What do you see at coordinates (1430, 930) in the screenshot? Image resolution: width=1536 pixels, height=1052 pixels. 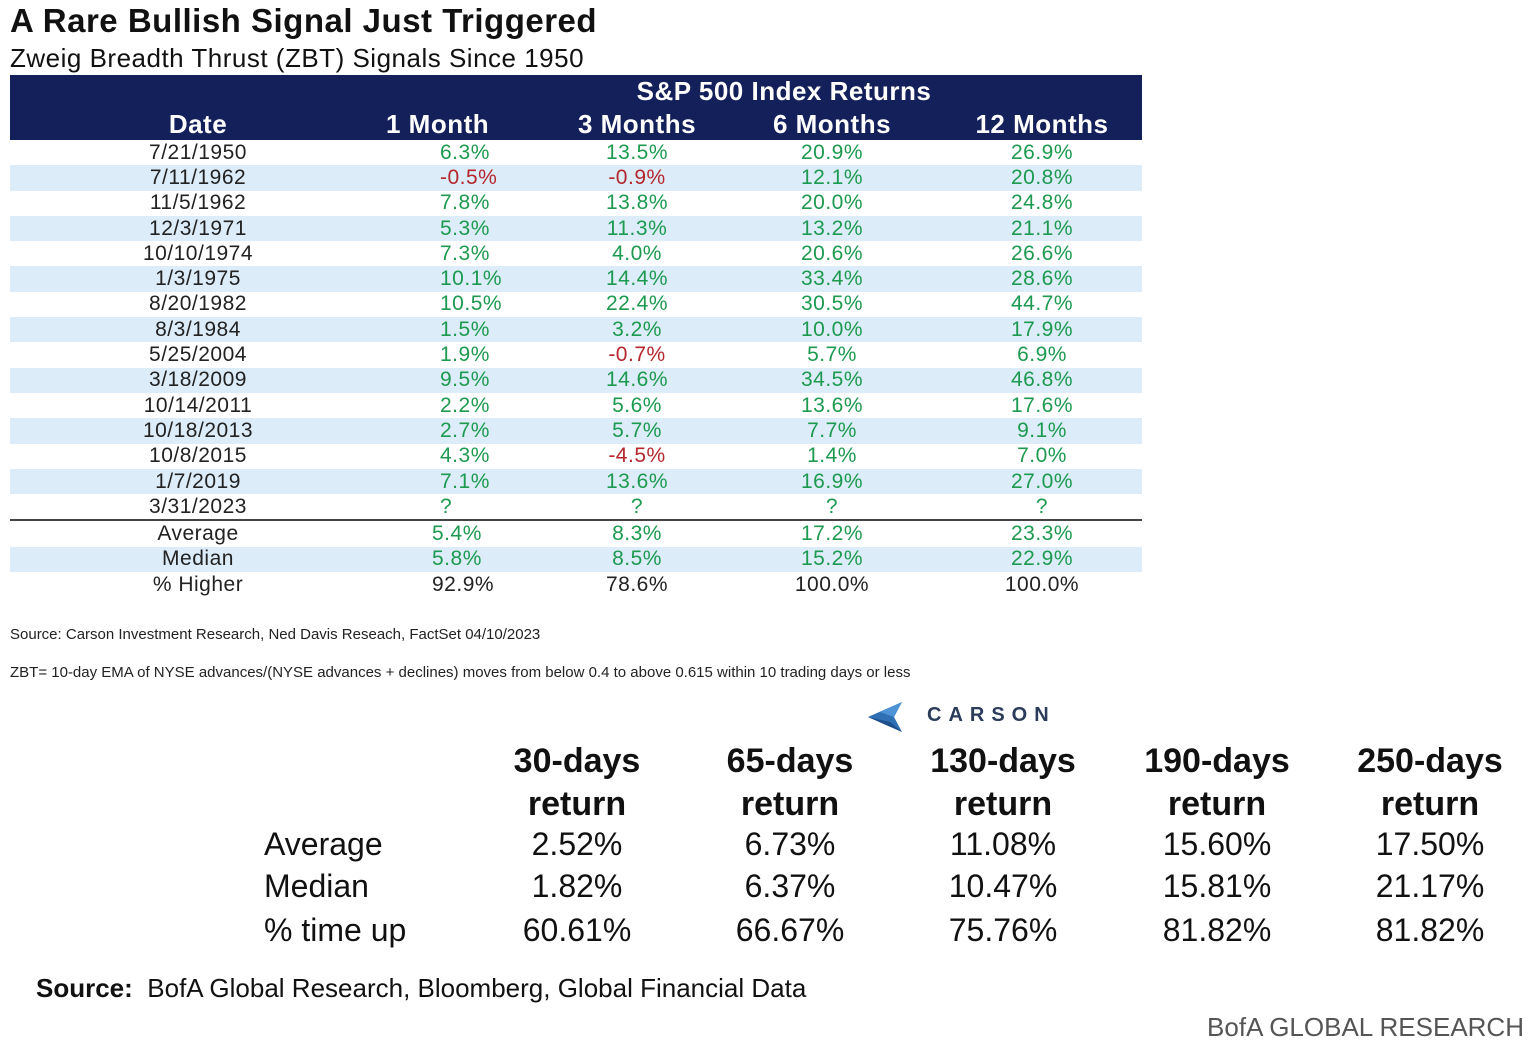 I see `bofa-cell: 81.82%` at bounding box center [1430, 930].